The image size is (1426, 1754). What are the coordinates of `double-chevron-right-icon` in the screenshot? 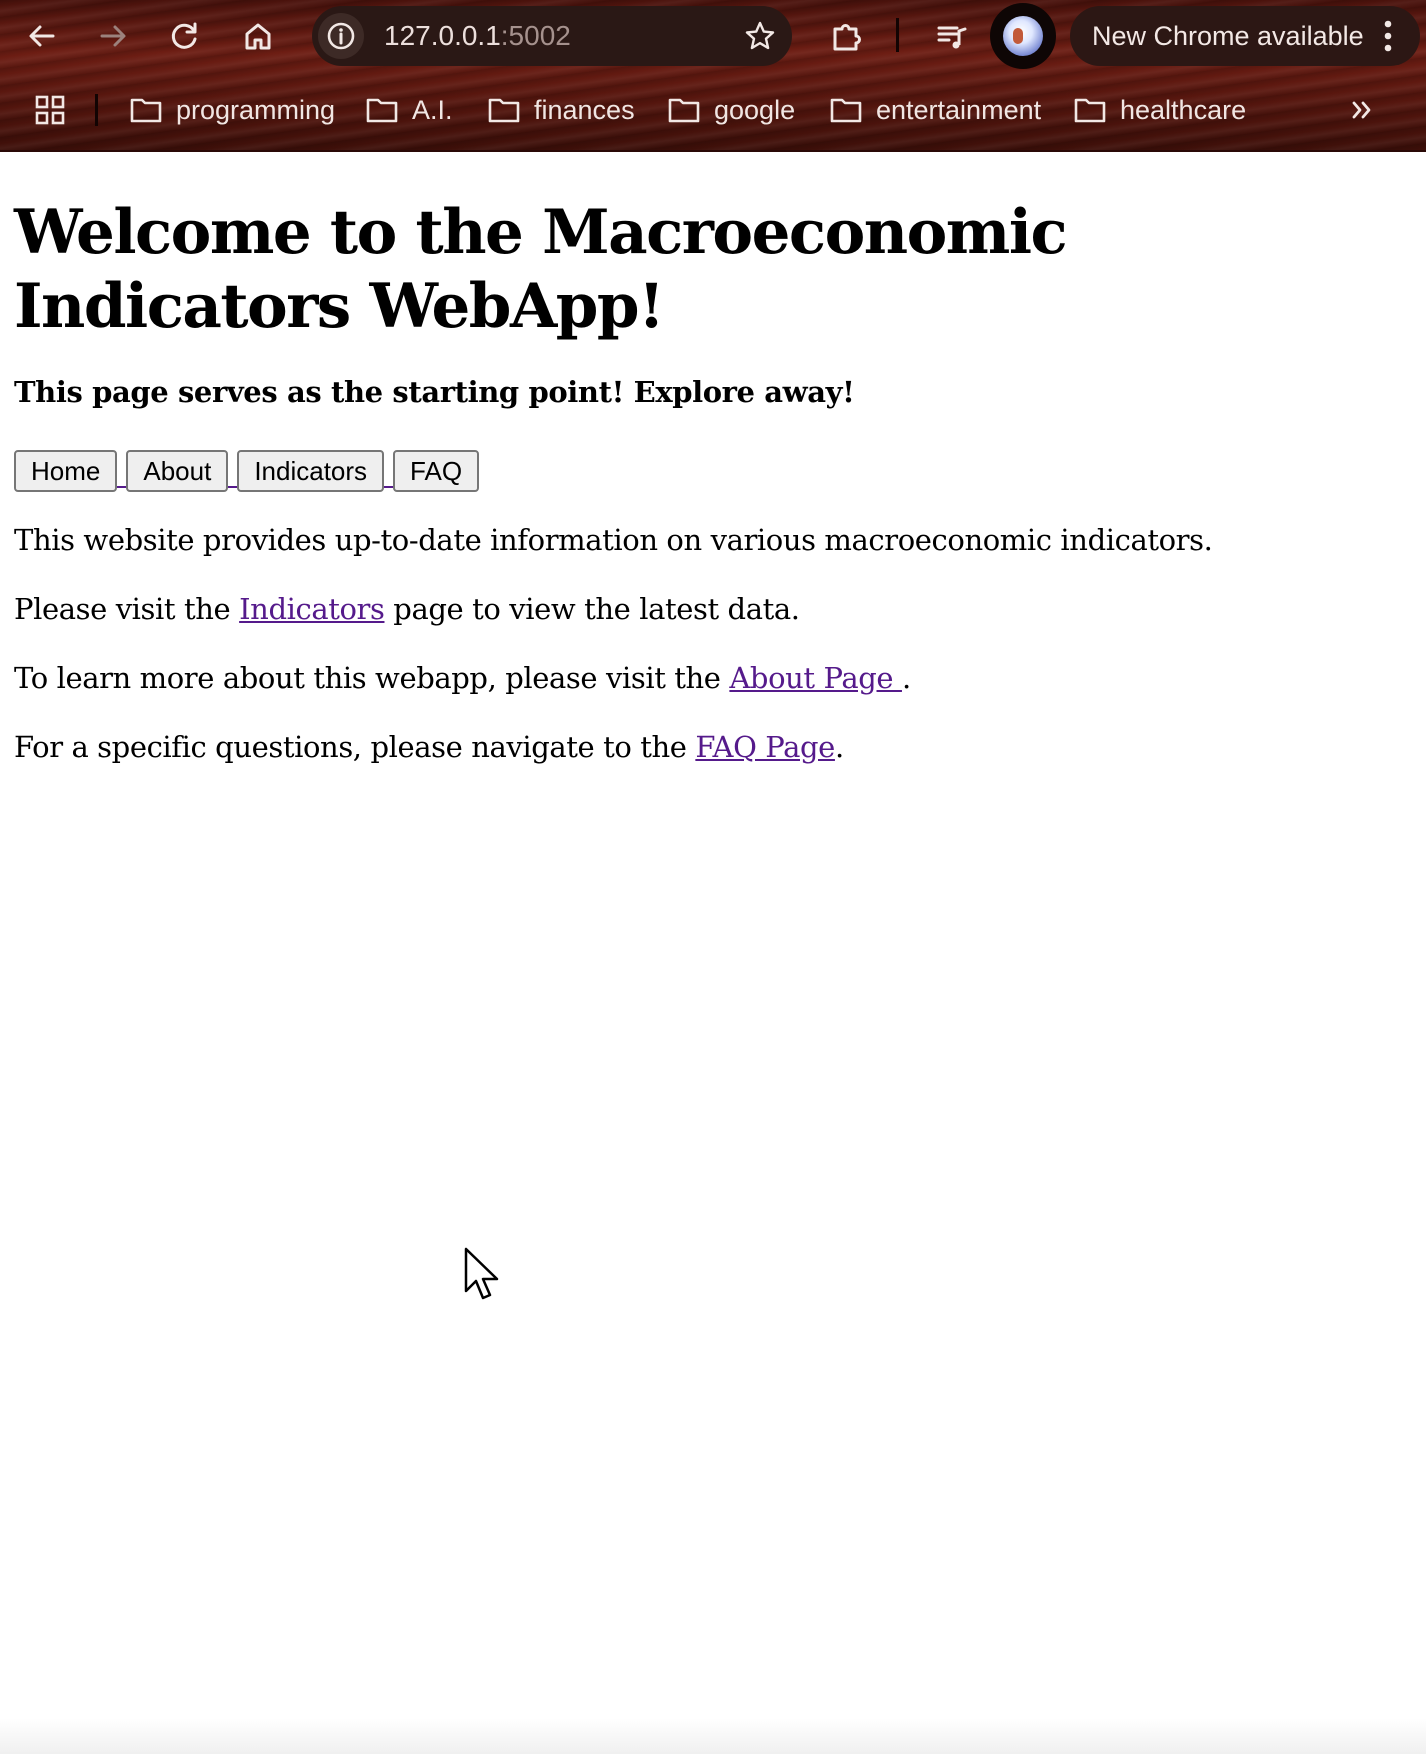 It's located at (1362, 110).